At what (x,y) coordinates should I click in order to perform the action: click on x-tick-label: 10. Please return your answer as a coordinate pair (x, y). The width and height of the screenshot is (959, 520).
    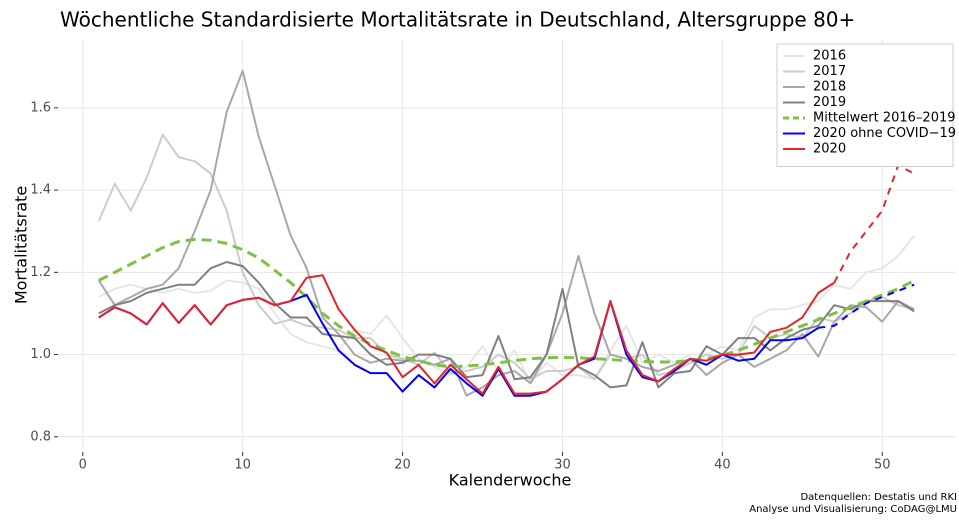
    Looking at the image, I should click on (242, 465).